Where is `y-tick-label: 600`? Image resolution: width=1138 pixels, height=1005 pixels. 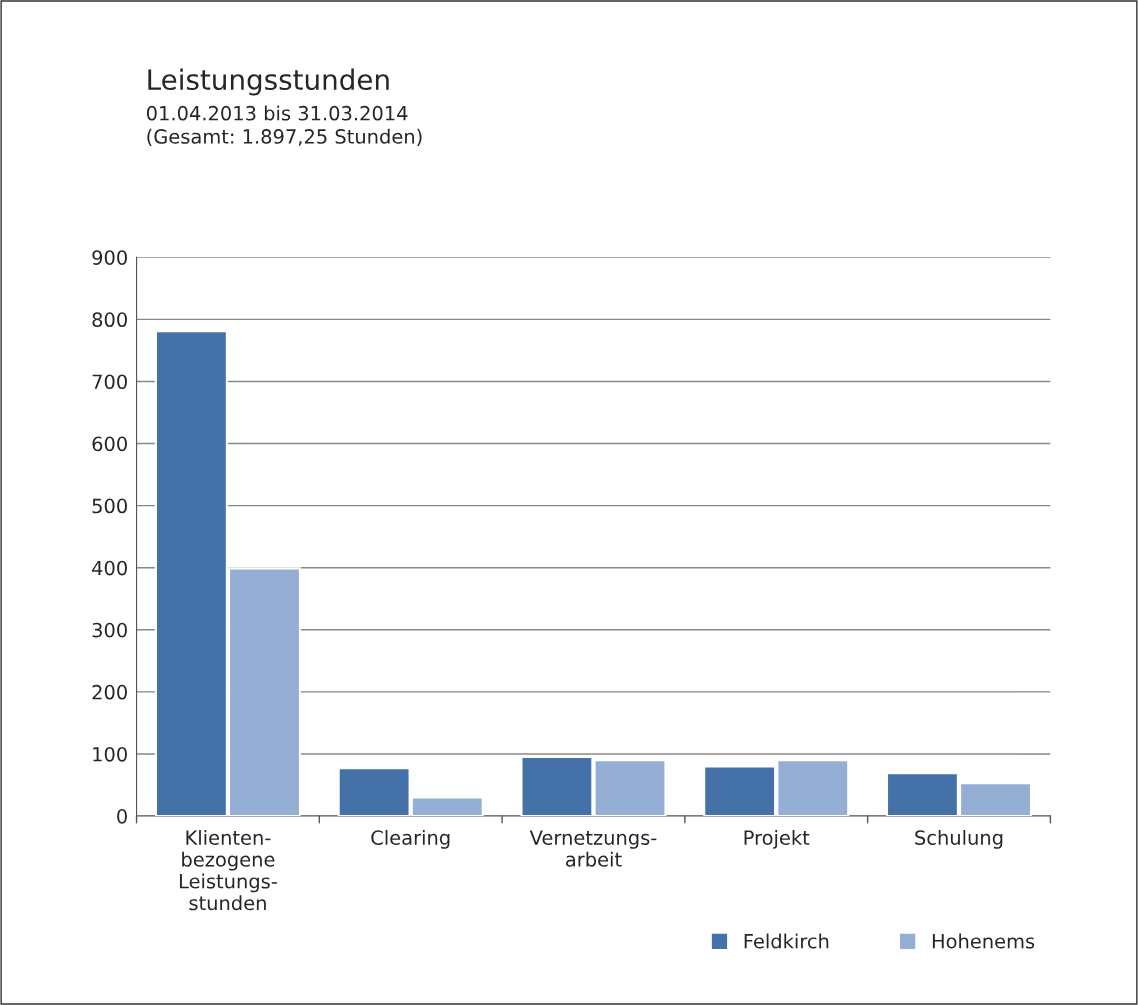
y-tick-label: 600 is located at coordinates (109, 444).